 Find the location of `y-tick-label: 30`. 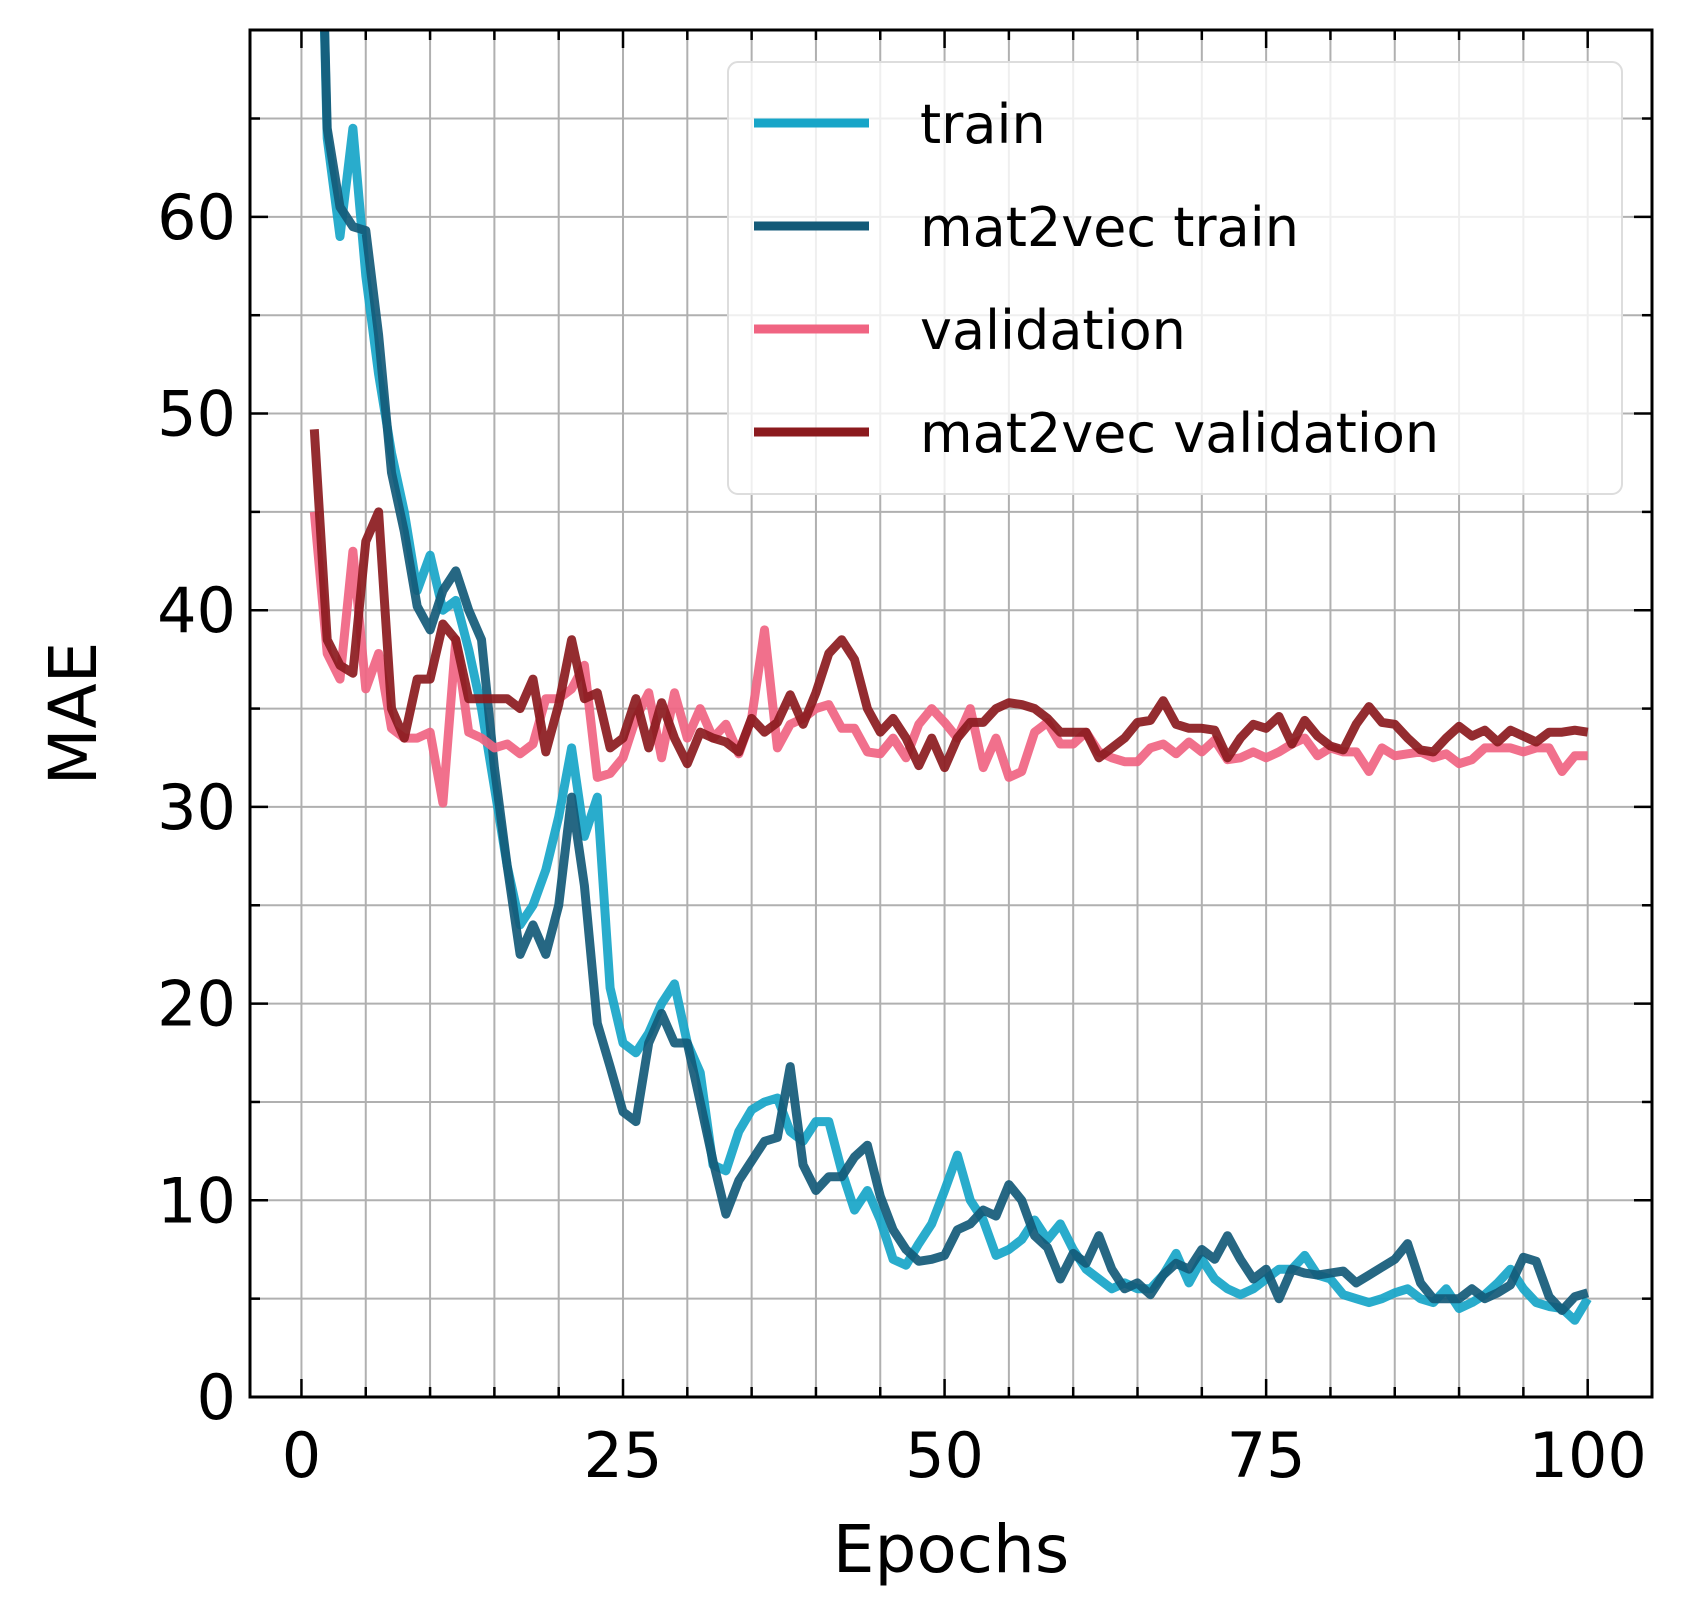

y-tick-label: 30 is located at coordinates (196, 807).